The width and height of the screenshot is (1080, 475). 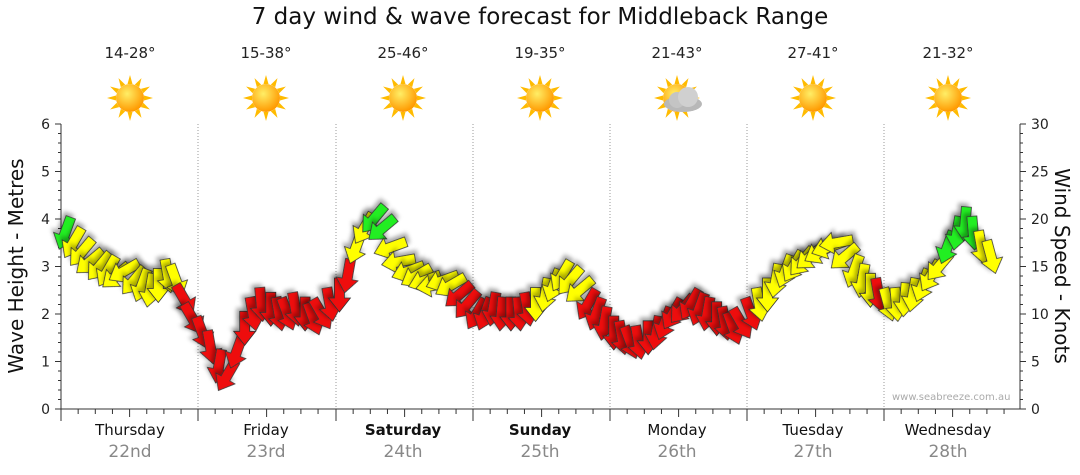 What do you see at coordinates (45, 125) in the screenshot?
I see `y-left-tick-label: 6` at bounding box center [45, 125].